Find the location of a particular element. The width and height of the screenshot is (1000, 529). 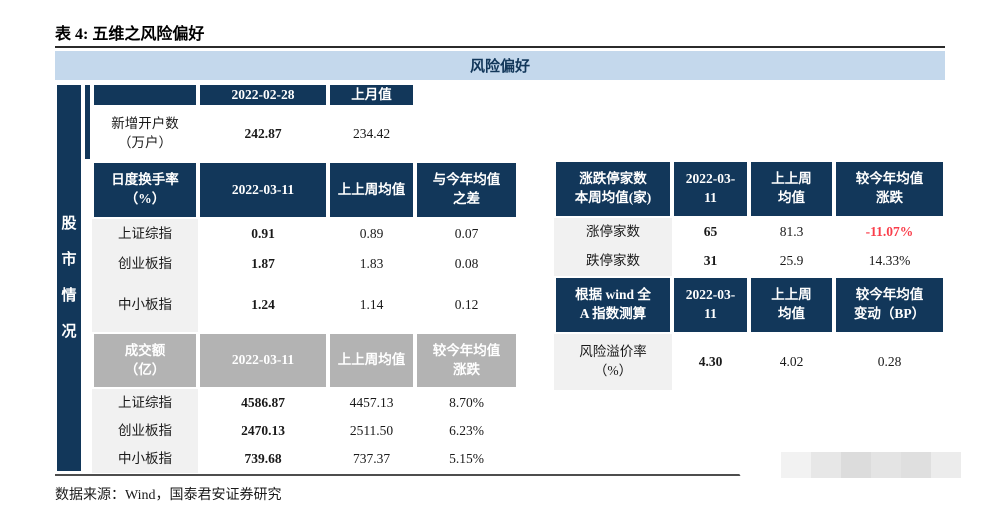

label-line: 根据 wind 全 is located at coordinates (613, 295).